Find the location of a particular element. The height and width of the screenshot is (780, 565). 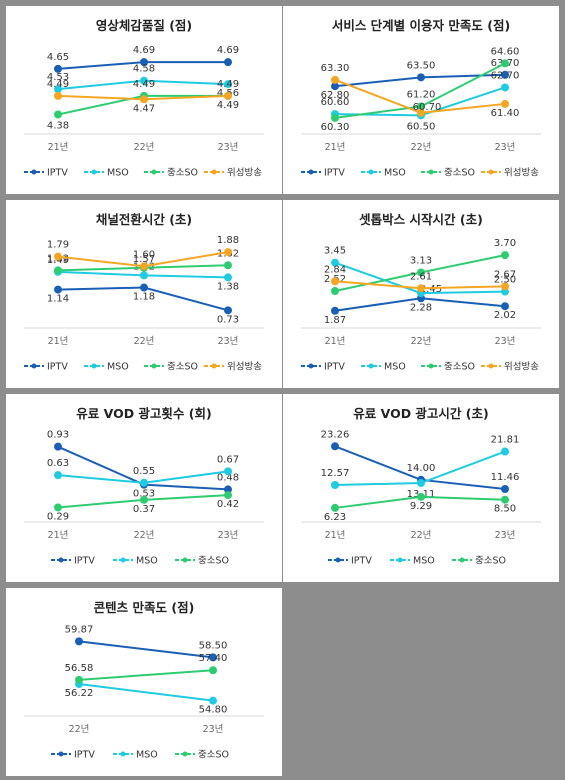

data-label: 6.23 is located at coordinates (335, 517).